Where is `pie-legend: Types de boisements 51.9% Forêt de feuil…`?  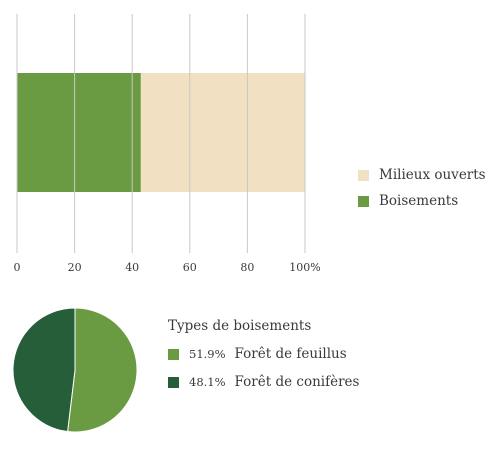
pie-legend: Types de boisements 51.9% Forêt de feuil… is located at coordinates (263, 356).